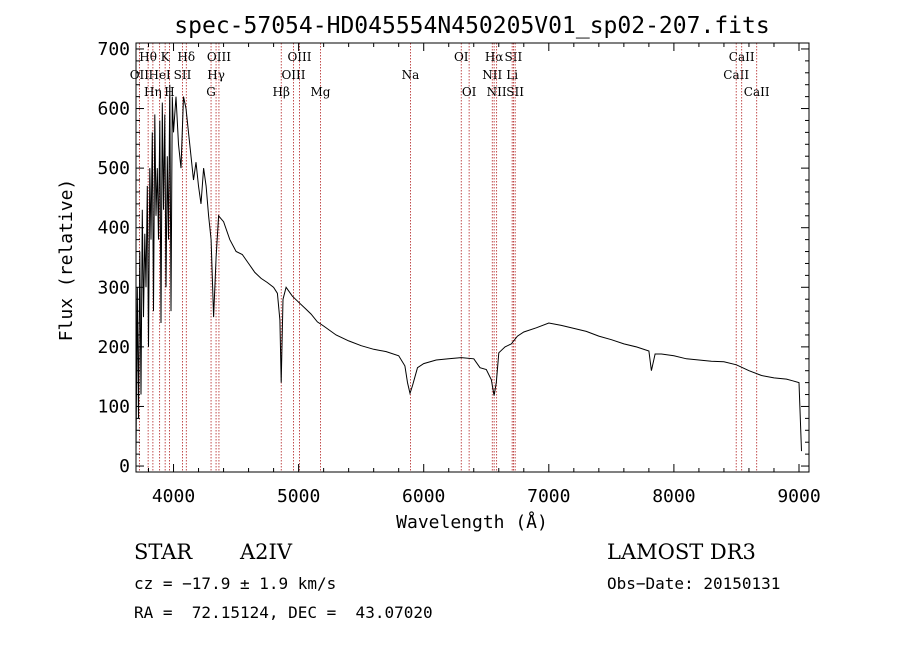 The width and height of the screenshot is (900, 649). What do you see at coordinates (266, 552) in the screenshot?
I see `object-subclass: A2IV` at bounding box center [266, 552].